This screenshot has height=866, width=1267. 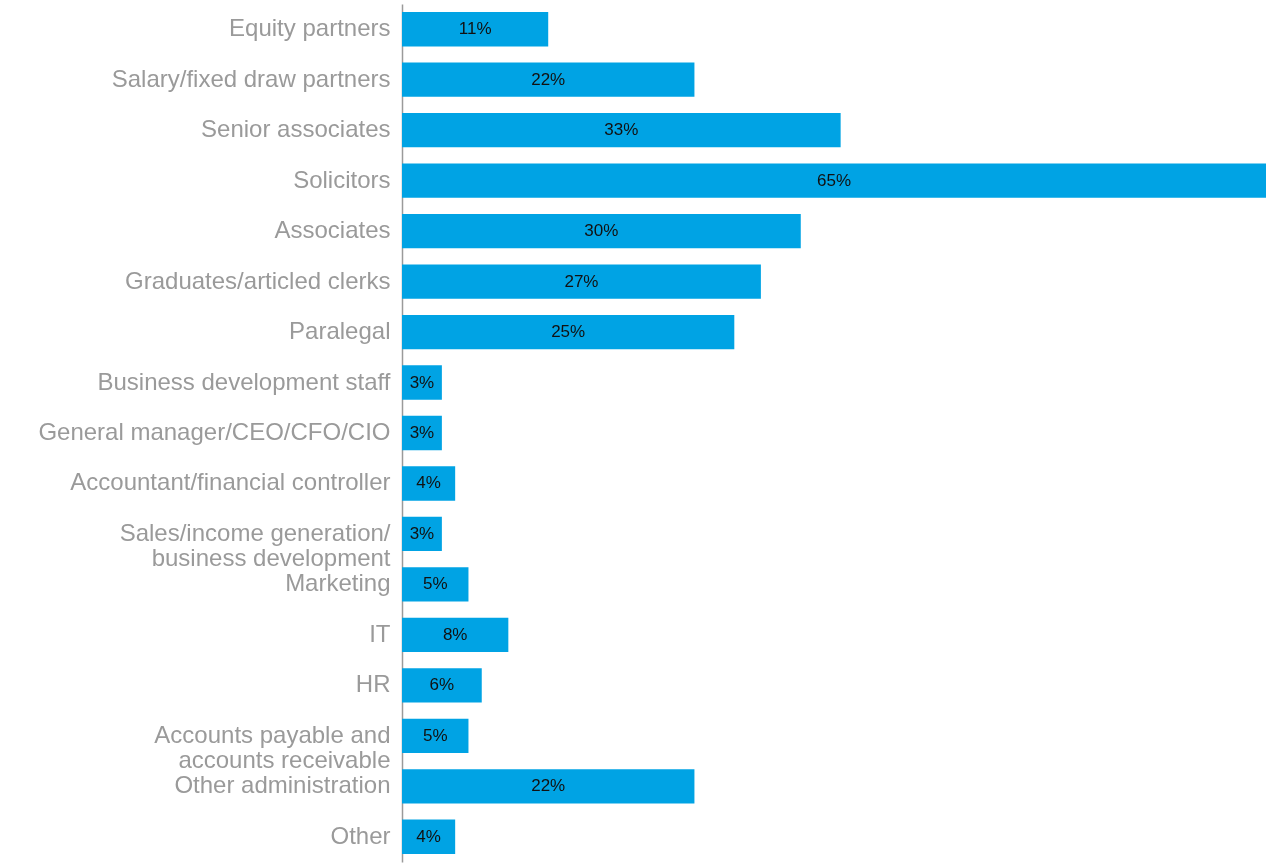 What do you see at coordinates (332, 230) in the screenshot?
I see `y-tick-label: Associates` at bounding box center [332, 230].